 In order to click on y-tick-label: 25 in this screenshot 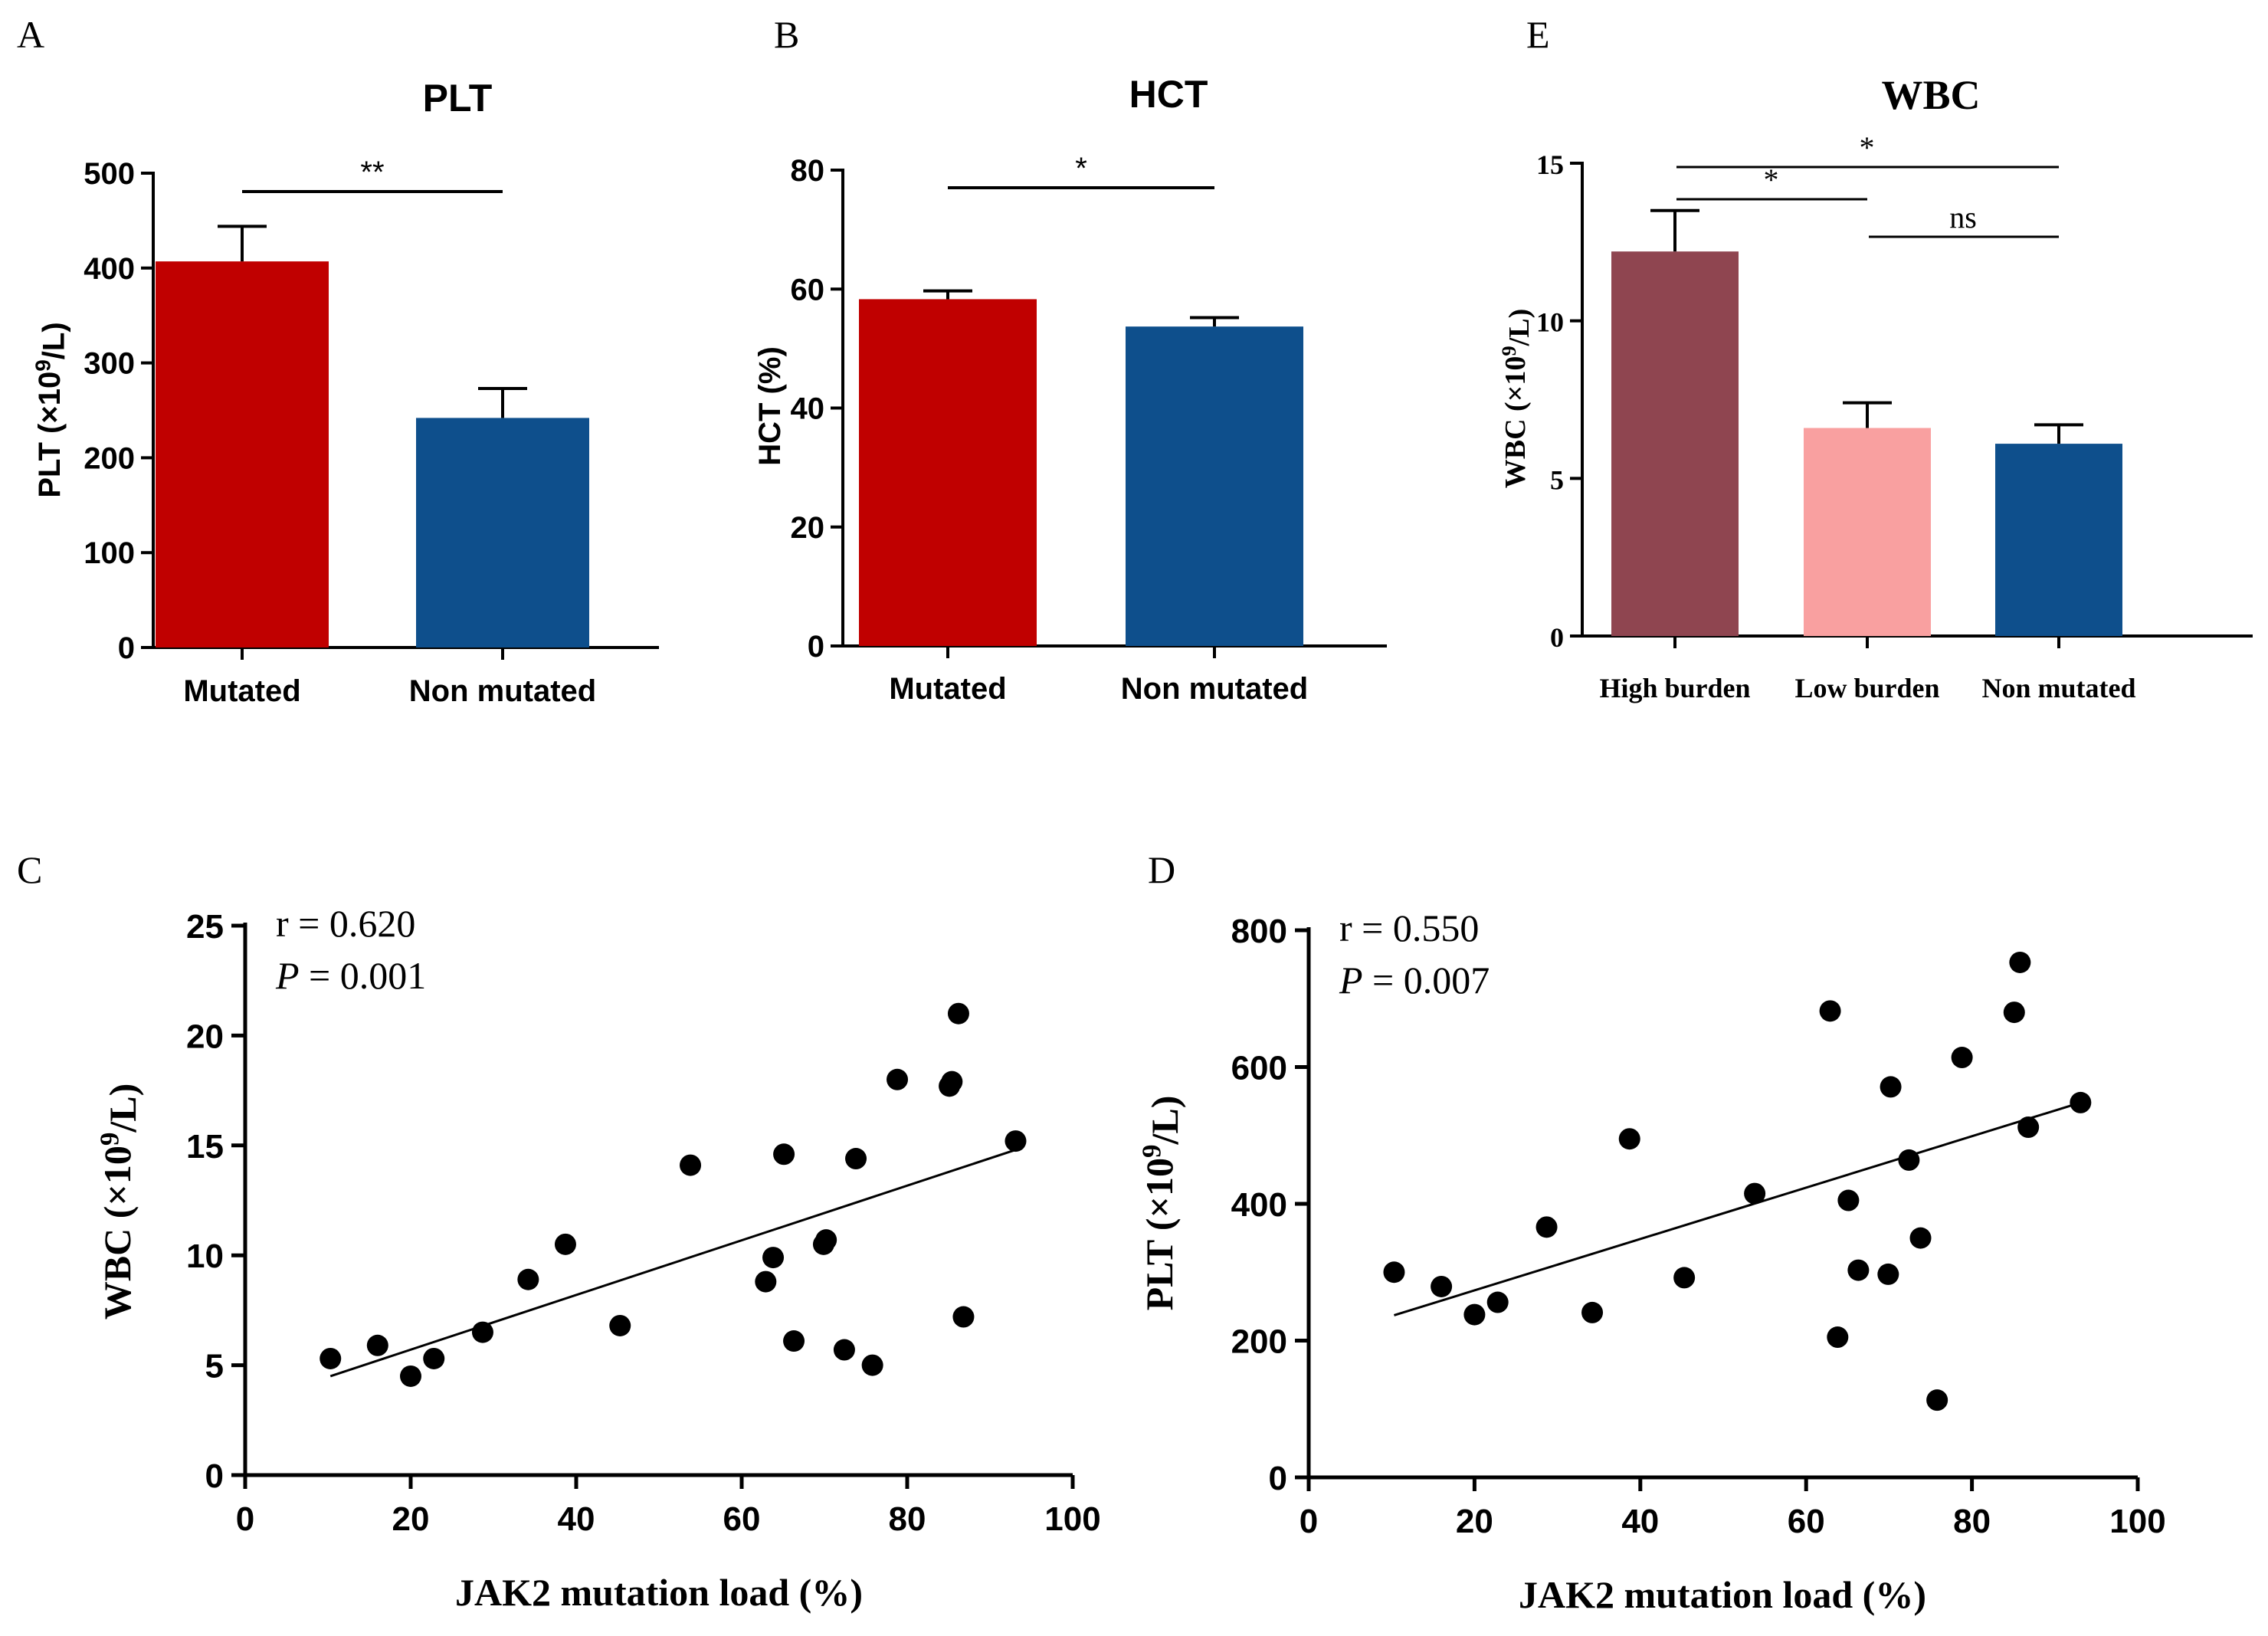, I will do `click(205, 927)`.